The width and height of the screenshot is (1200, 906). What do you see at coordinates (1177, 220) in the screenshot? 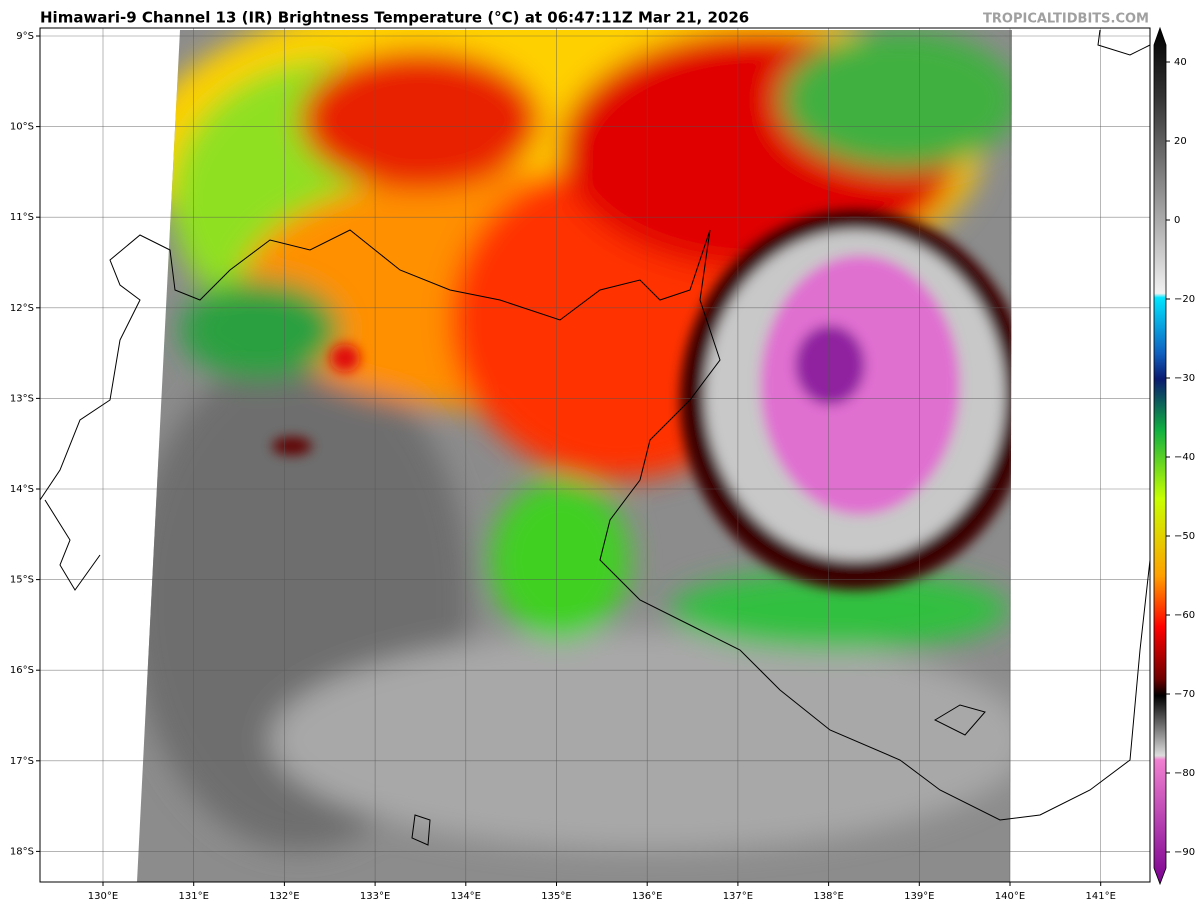
I see `colorbar-label: 0` at bounding box center [1177, 220].